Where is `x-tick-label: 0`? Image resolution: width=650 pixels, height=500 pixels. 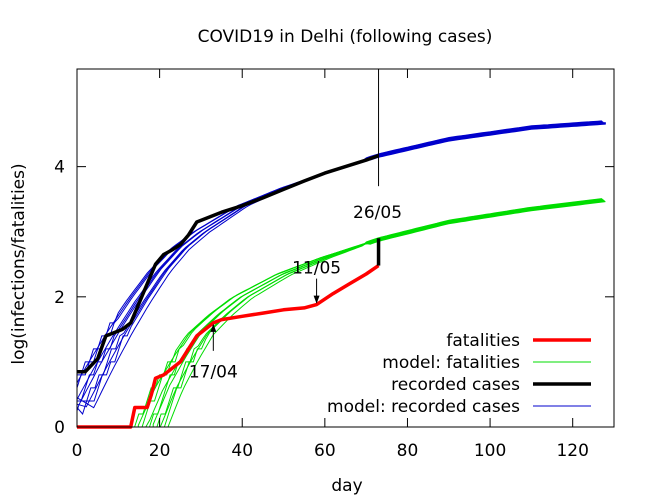
x-tick-label: 0 is located at coordinates (77, 451).